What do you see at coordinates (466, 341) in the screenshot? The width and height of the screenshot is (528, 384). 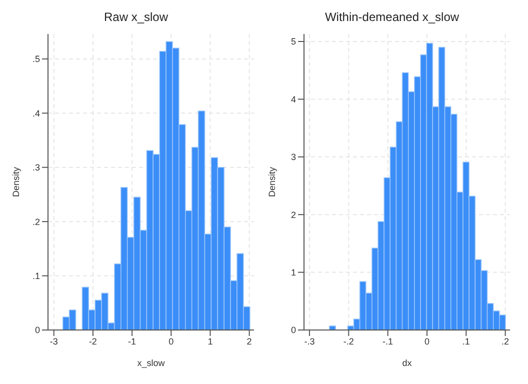 I see `x-tick-label: .1` at bounding box center [466, 341].